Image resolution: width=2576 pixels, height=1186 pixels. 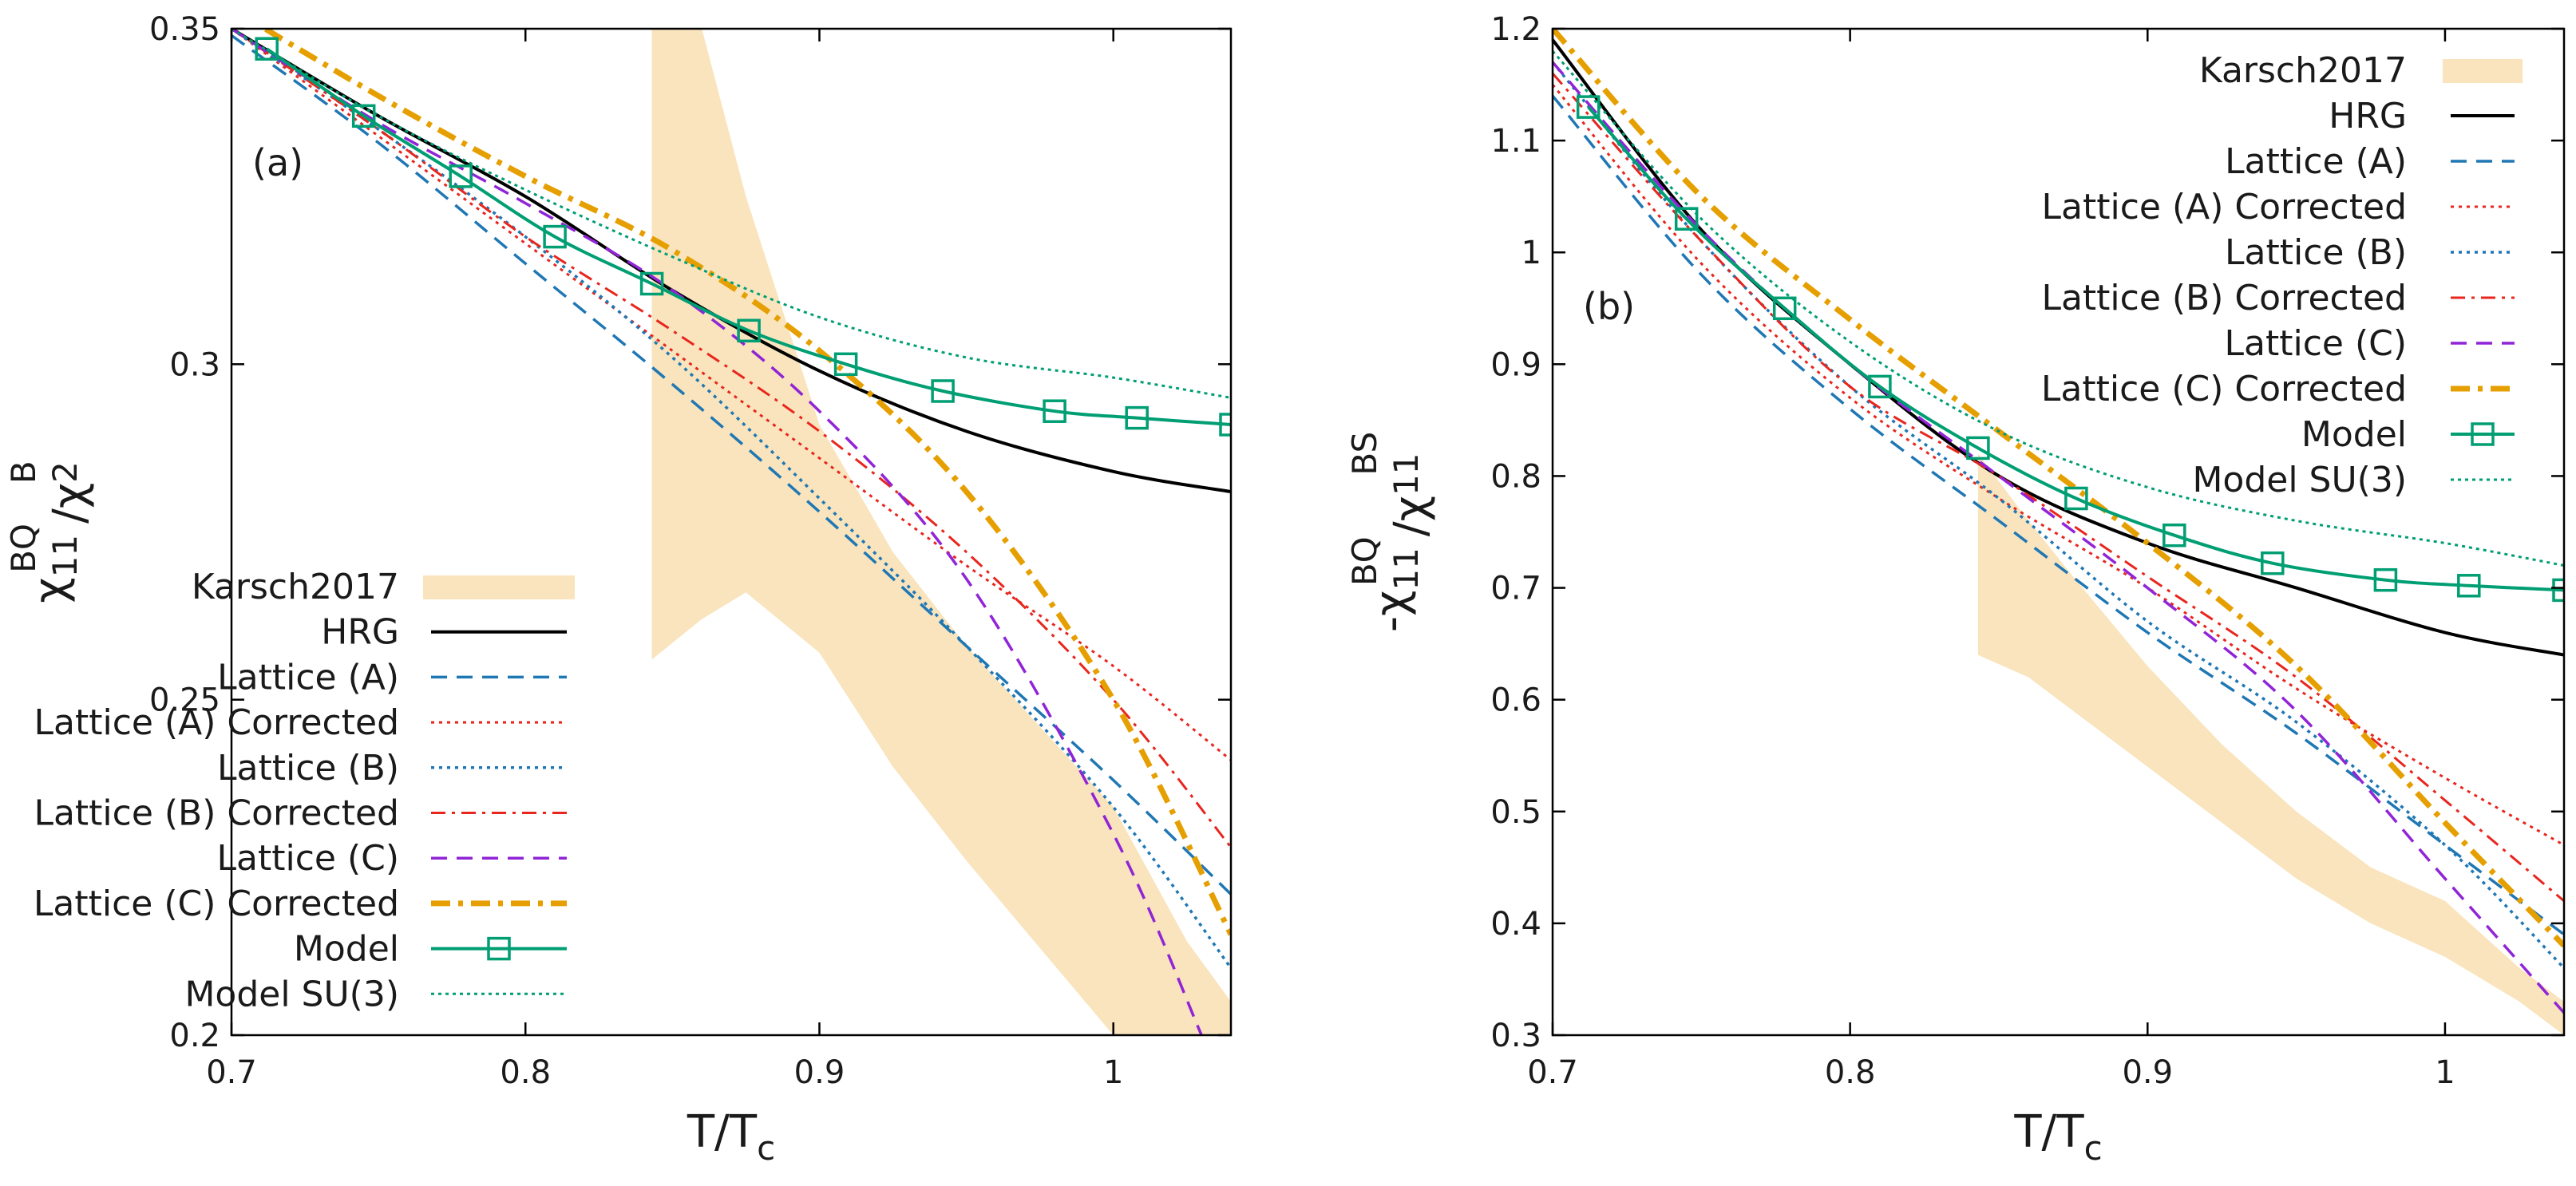 I want to click on panel-label: (a), so click(x=278, y=162).